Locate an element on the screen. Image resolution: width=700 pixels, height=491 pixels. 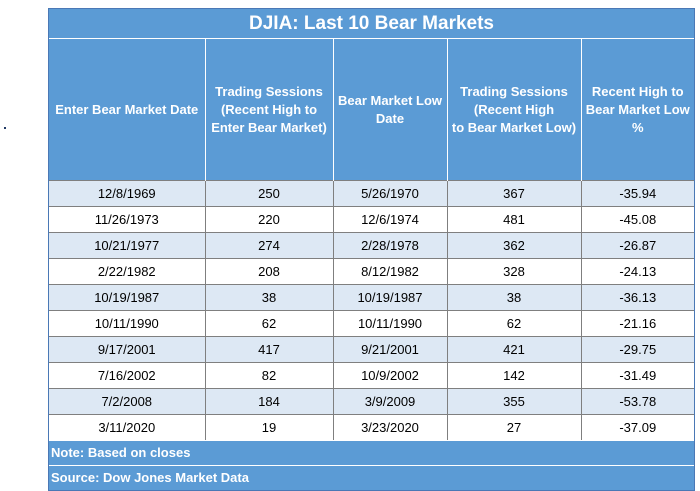
table-row: 12/8/1969 250 5/26/1970 367 -35.94 is located at coordinates (371, 193).